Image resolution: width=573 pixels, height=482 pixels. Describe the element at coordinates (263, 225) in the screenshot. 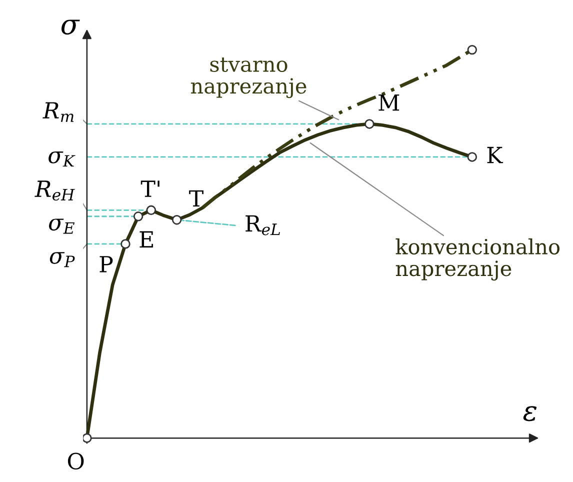

I see `annotation: R$_{eL}$` at that location.